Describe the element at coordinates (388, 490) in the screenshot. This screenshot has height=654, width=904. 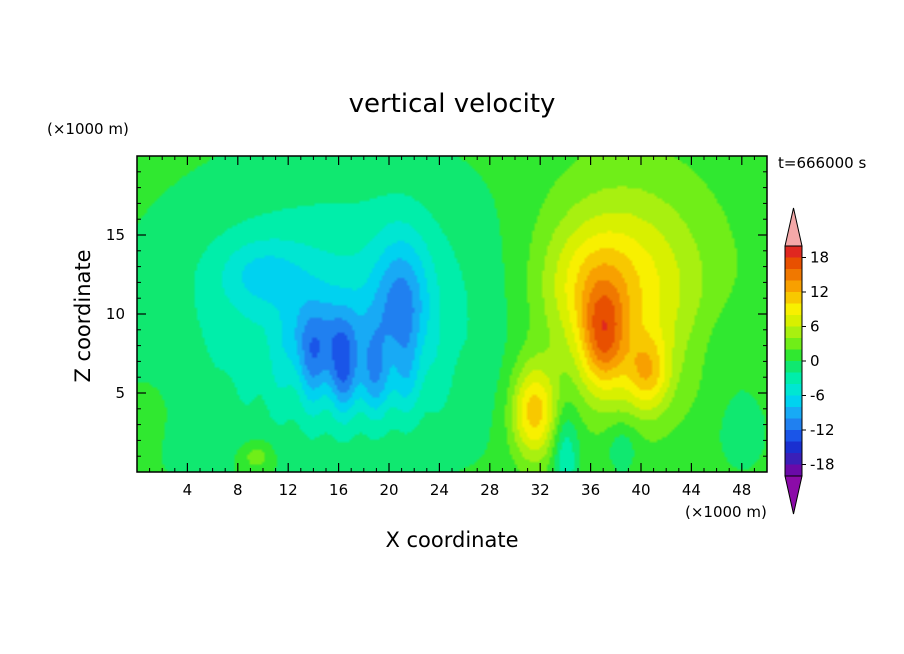
I see `x-tick-label: 20` at that location.